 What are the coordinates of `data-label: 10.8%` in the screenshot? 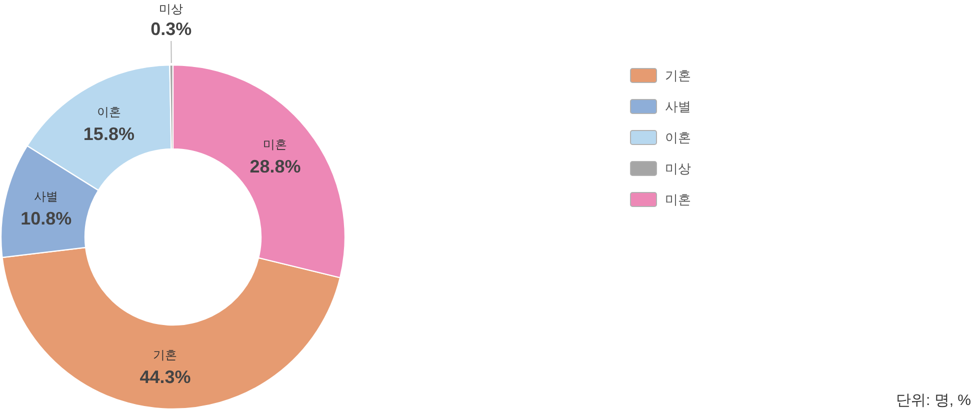 It's located at (46, 218).